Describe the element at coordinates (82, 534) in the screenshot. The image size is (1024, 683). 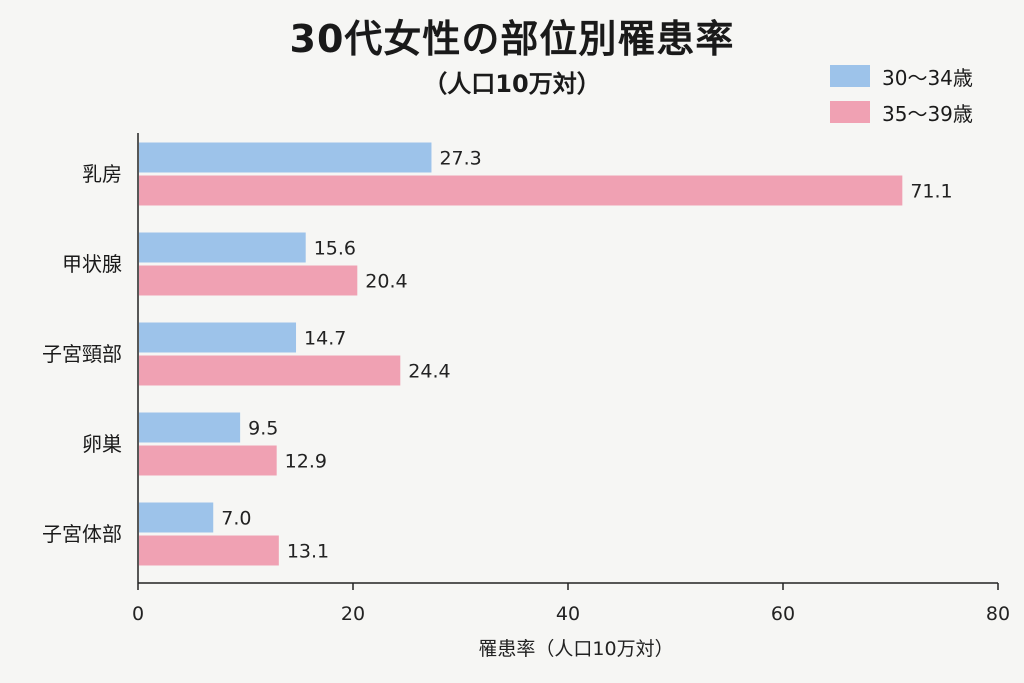
I see `category-label: 子宮体部` at that location.